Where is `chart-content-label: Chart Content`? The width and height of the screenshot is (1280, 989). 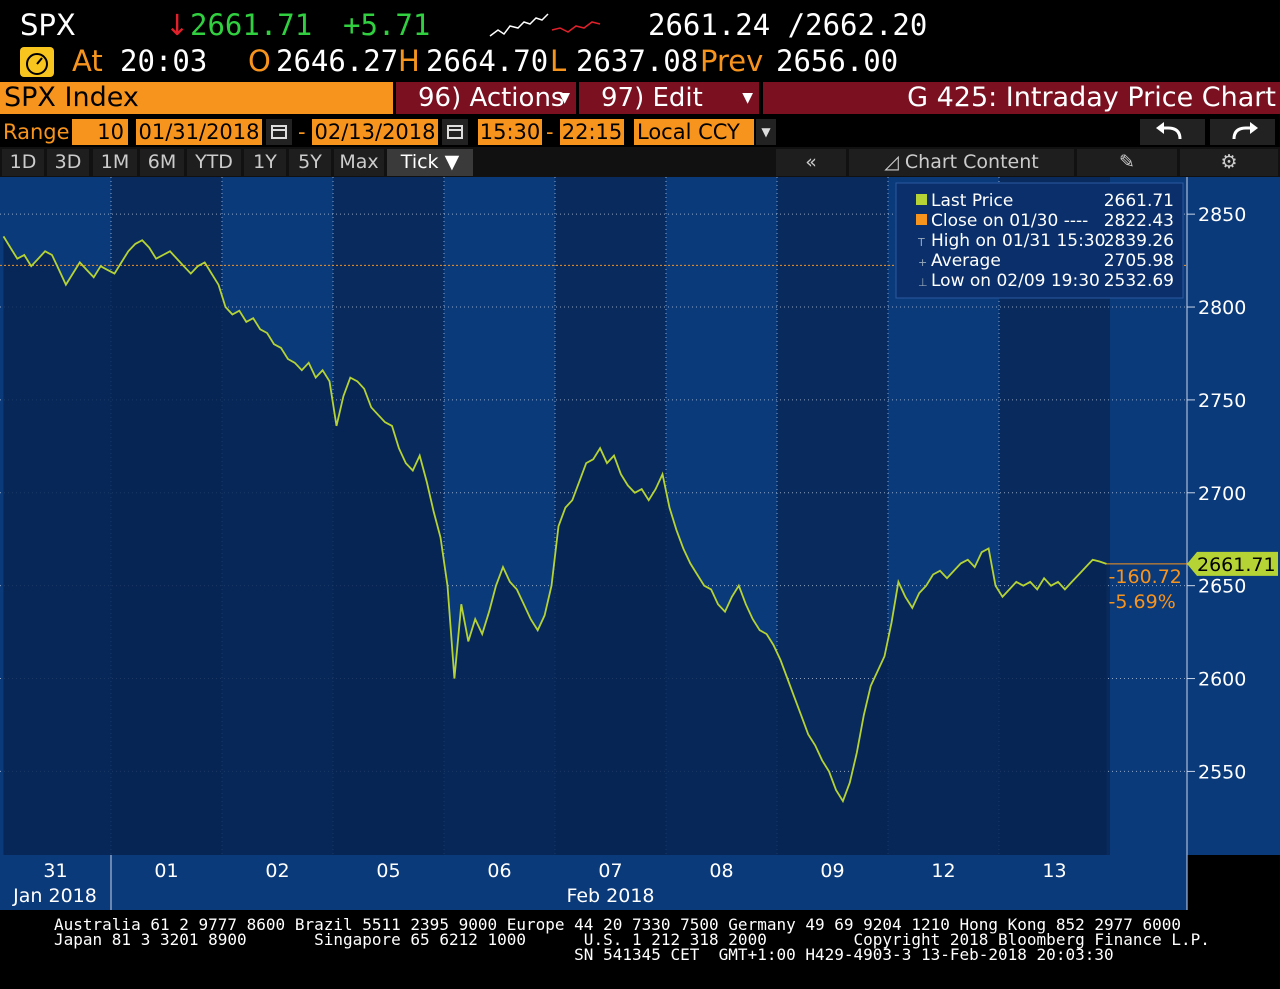
chart-content-label: Chart Content is located at coordinates (971, 162).